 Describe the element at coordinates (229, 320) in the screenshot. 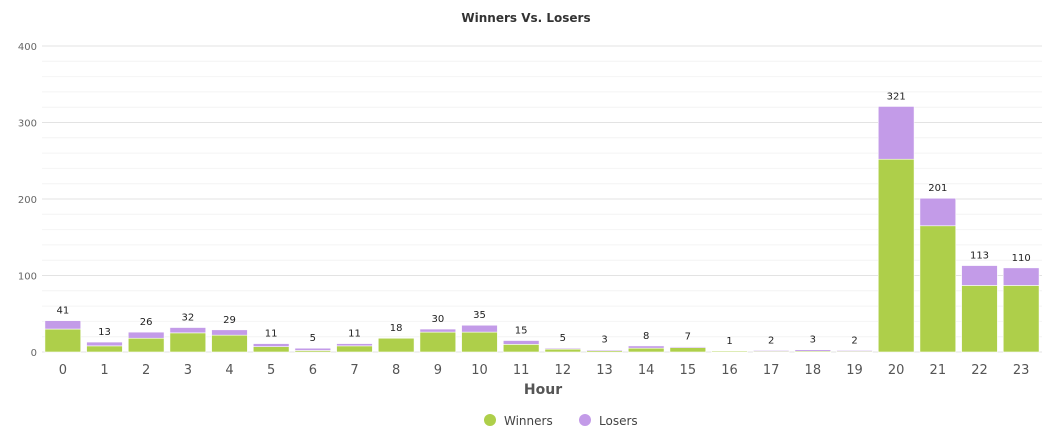

I see `data-label-total-4: 29` at that location.